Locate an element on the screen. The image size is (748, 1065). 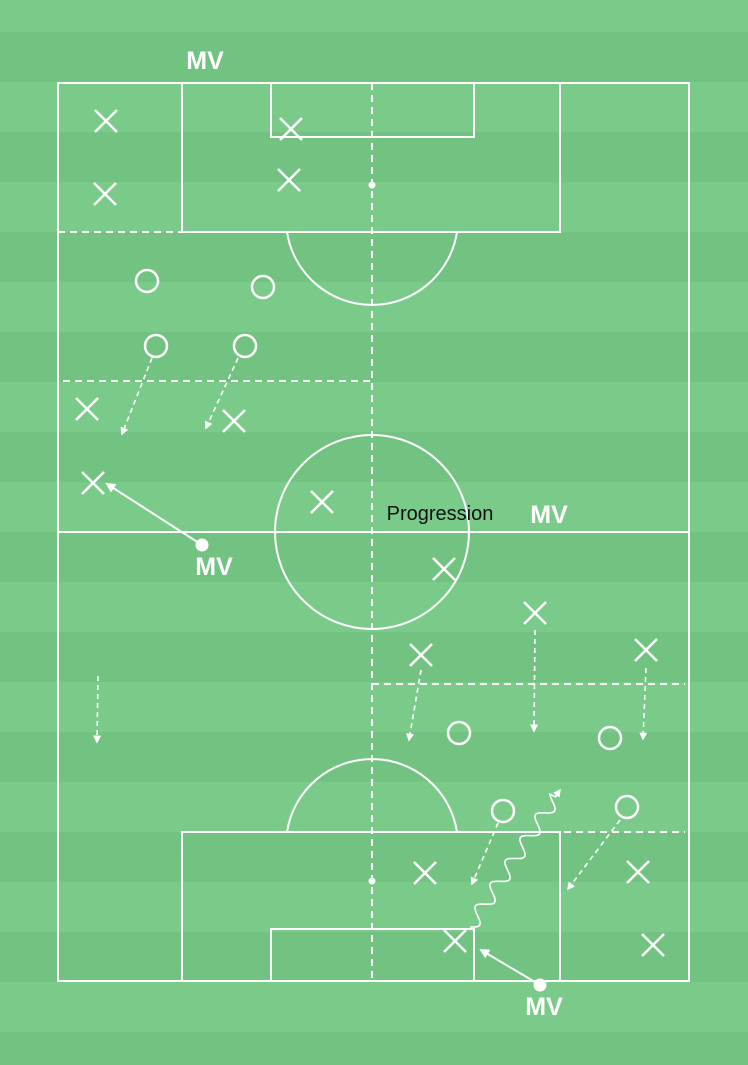
dribble-wavy-arrow is located at coordinates (515, 858).